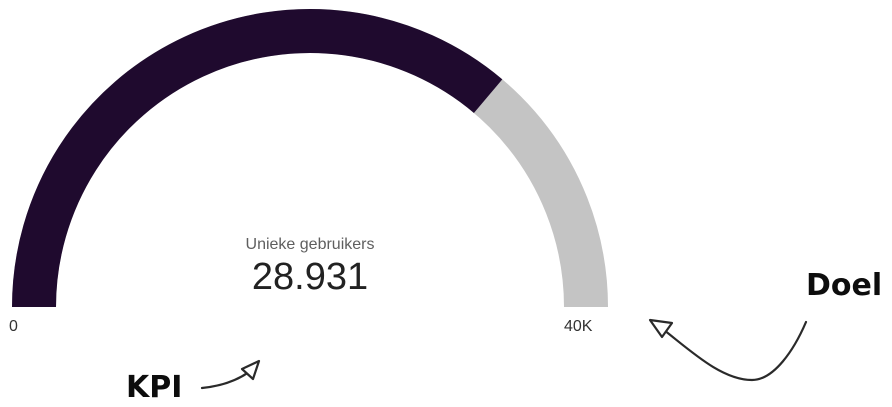 The width and height of the screenshot is (892, 407). Describe the element at coordinates (310, 277) in the screenshot. I see `metric-value: 28.931` at that location.